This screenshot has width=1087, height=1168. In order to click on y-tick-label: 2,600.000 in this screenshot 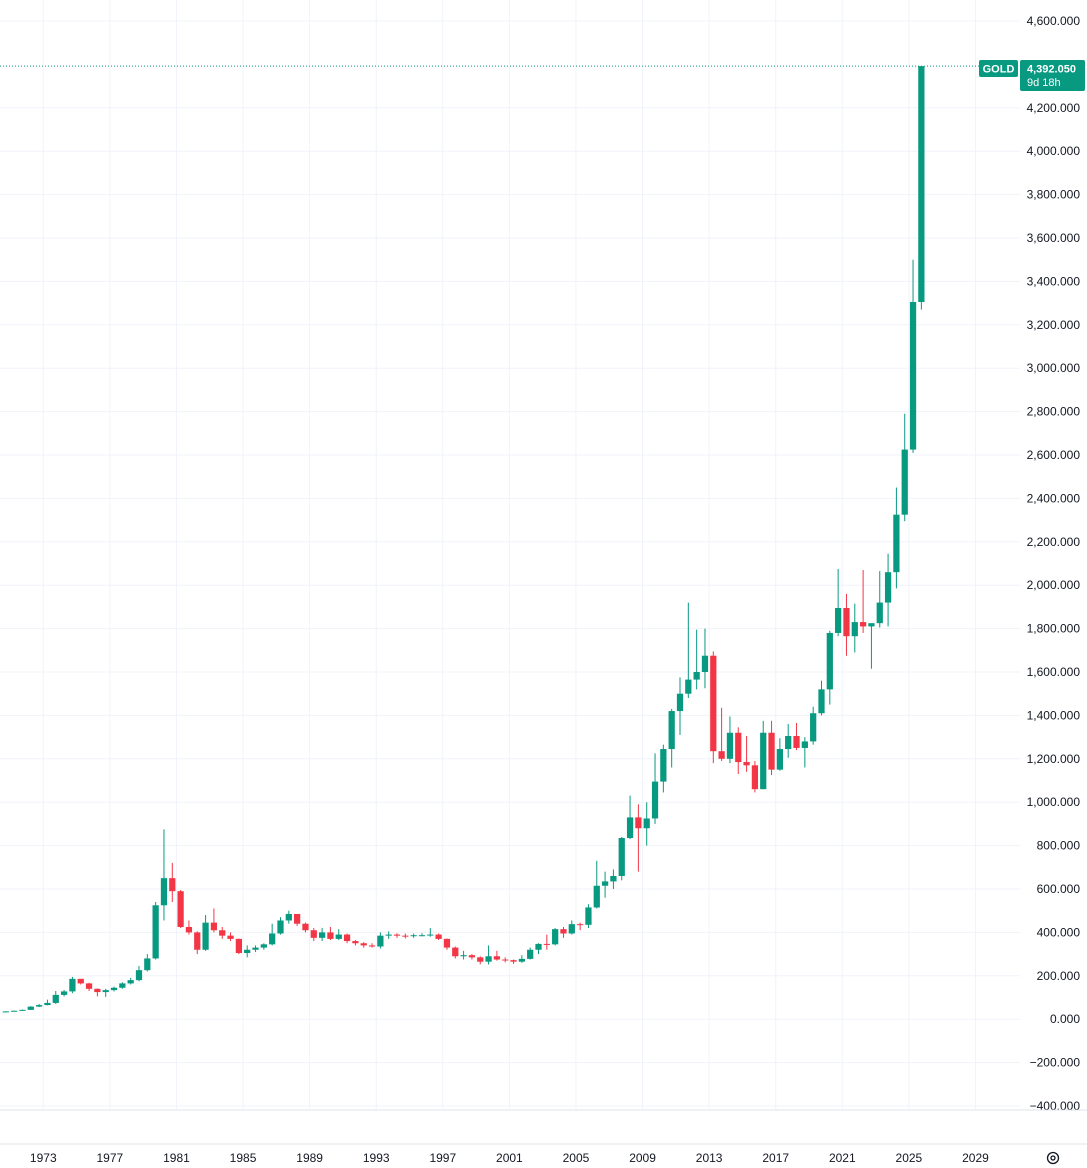, I will do `click(1054, 455)`.